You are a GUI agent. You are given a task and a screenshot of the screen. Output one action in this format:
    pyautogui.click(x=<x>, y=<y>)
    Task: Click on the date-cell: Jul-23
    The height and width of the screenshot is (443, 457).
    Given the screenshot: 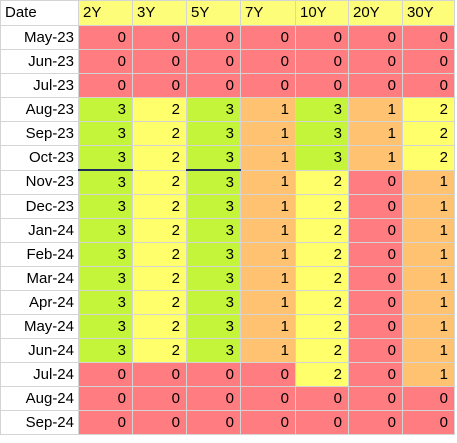 What is the action you would take?
    pyautogui.click(x=39, y=85)
    